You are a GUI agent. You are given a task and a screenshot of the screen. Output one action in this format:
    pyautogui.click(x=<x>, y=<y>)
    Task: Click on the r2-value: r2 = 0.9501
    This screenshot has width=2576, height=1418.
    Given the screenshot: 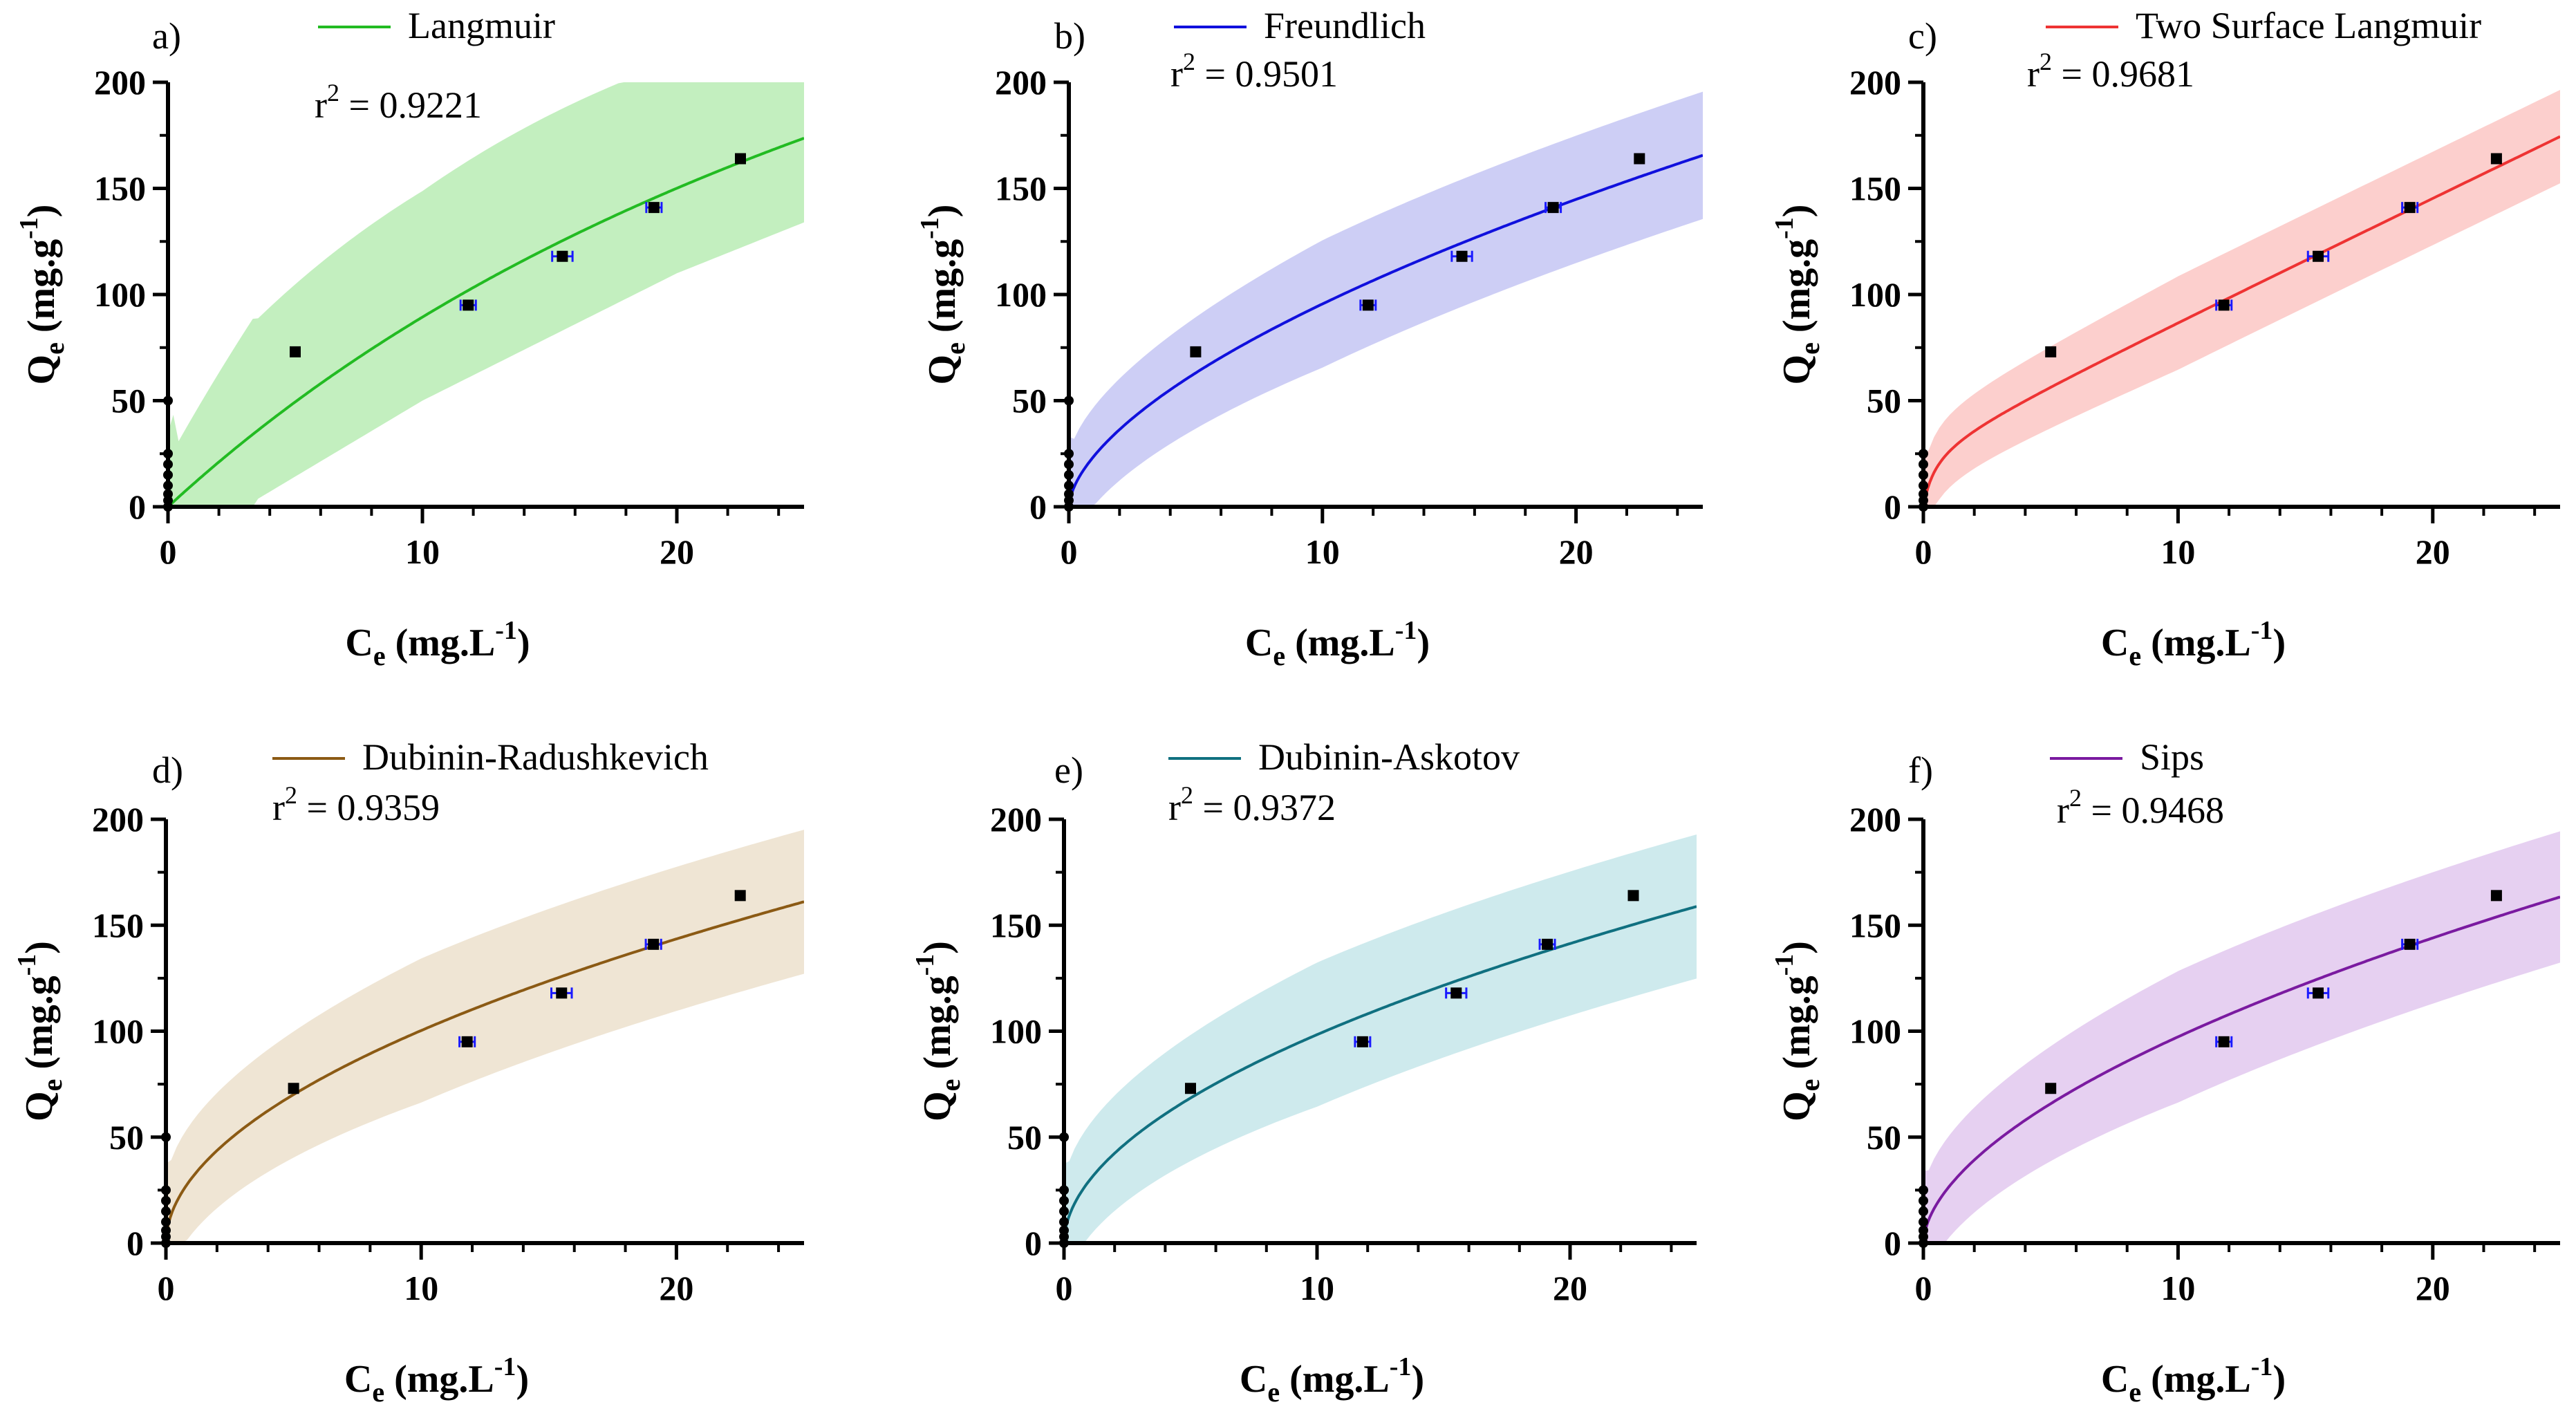 What is the action you would take?
    pyautogui.click(x=1254, y=71)
    